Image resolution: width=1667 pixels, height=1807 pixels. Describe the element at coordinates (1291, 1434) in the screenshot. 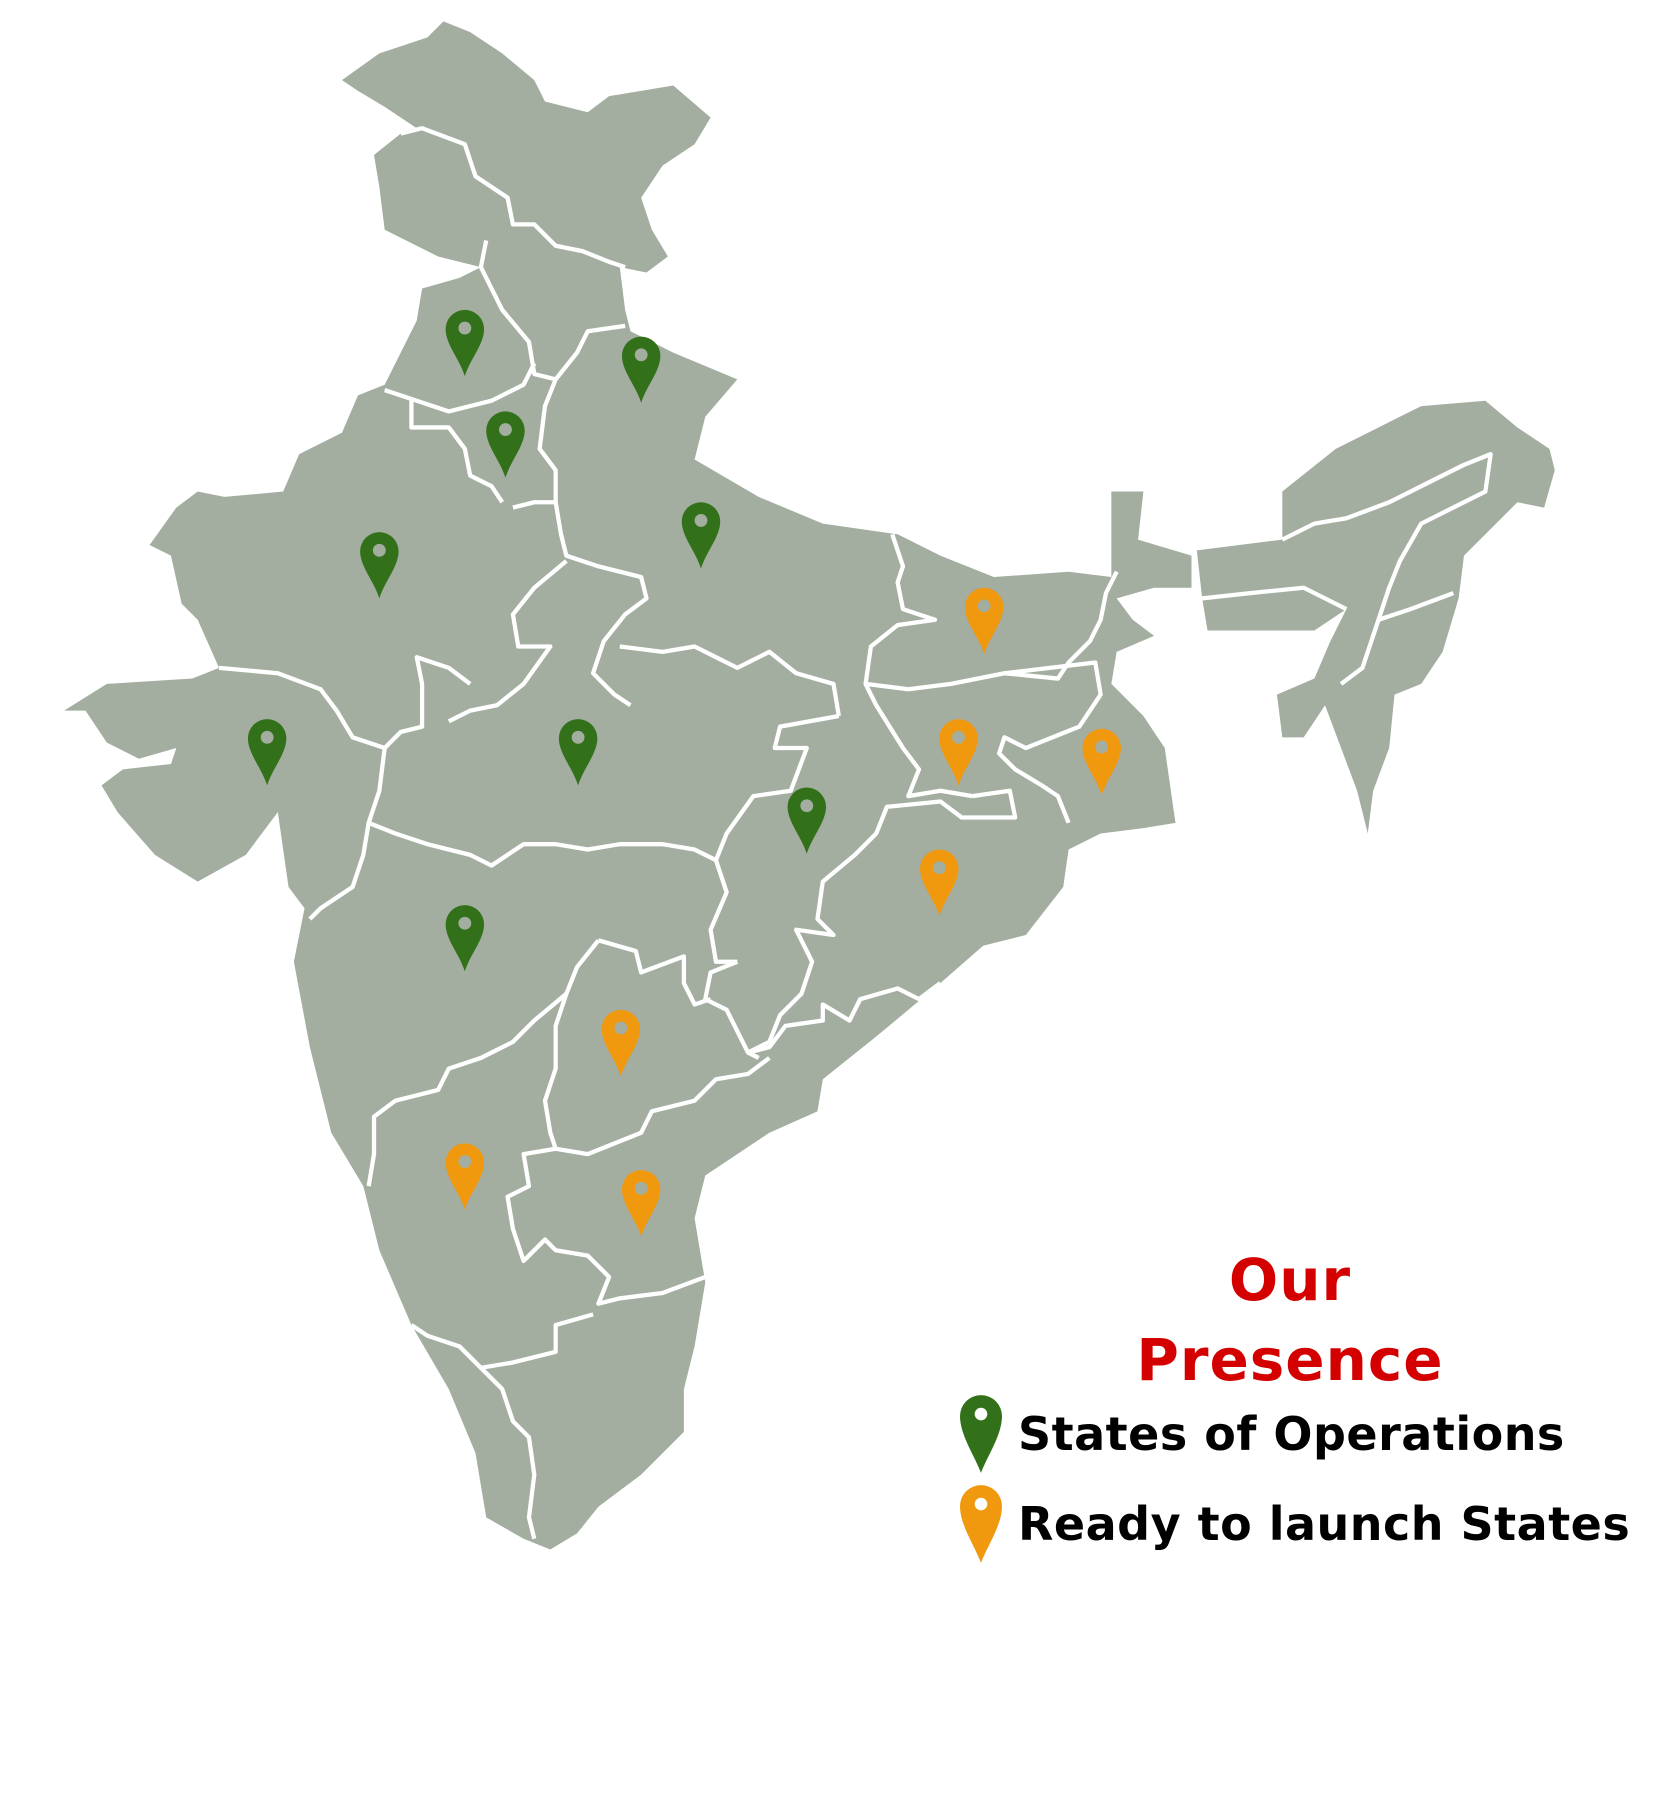

I see `legend-label-operations: States of Operations` at that location.